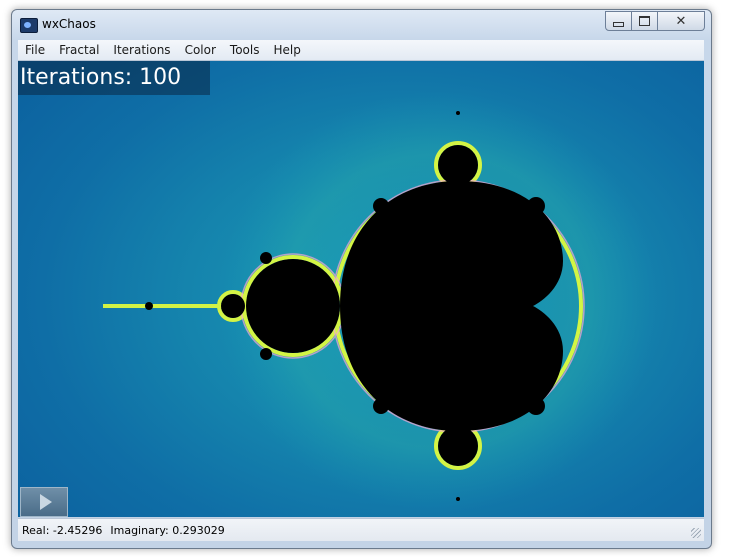 Image resolution: width=729 pixels, height=557 pixels. I want to click on menu-help: Help, so click(287, 50).